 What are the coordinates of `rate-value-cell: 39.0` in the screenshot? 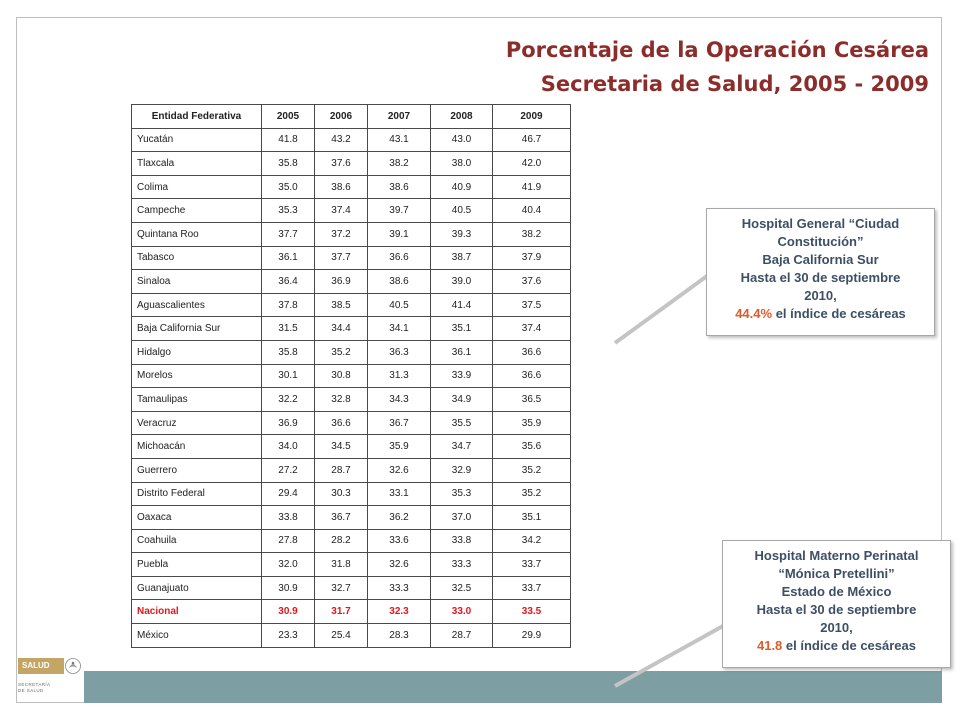 It's located at (461, 281).